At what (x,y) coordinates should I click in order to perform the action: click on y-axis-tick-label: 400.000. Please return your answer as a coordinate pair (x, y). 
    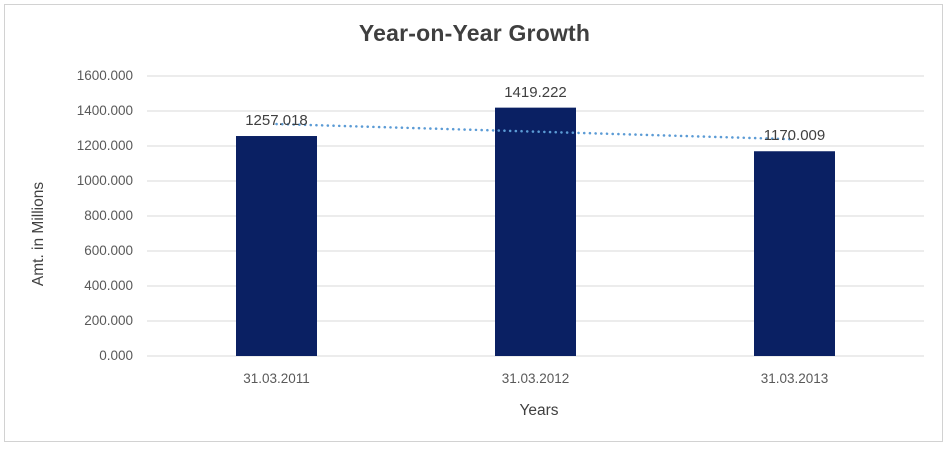
    Looking at the image, I should click on (108, 285).